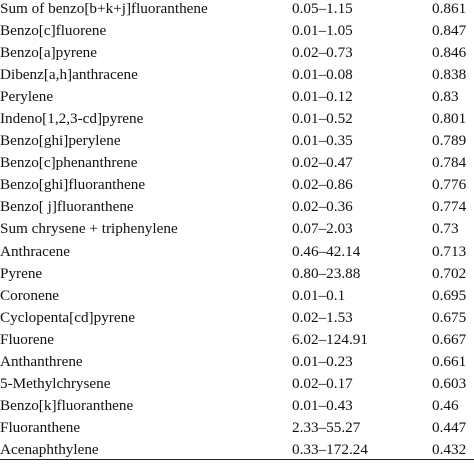 The image size is (474, 474). I want to click on coefficient-value: 0.847, so click(449, 31).